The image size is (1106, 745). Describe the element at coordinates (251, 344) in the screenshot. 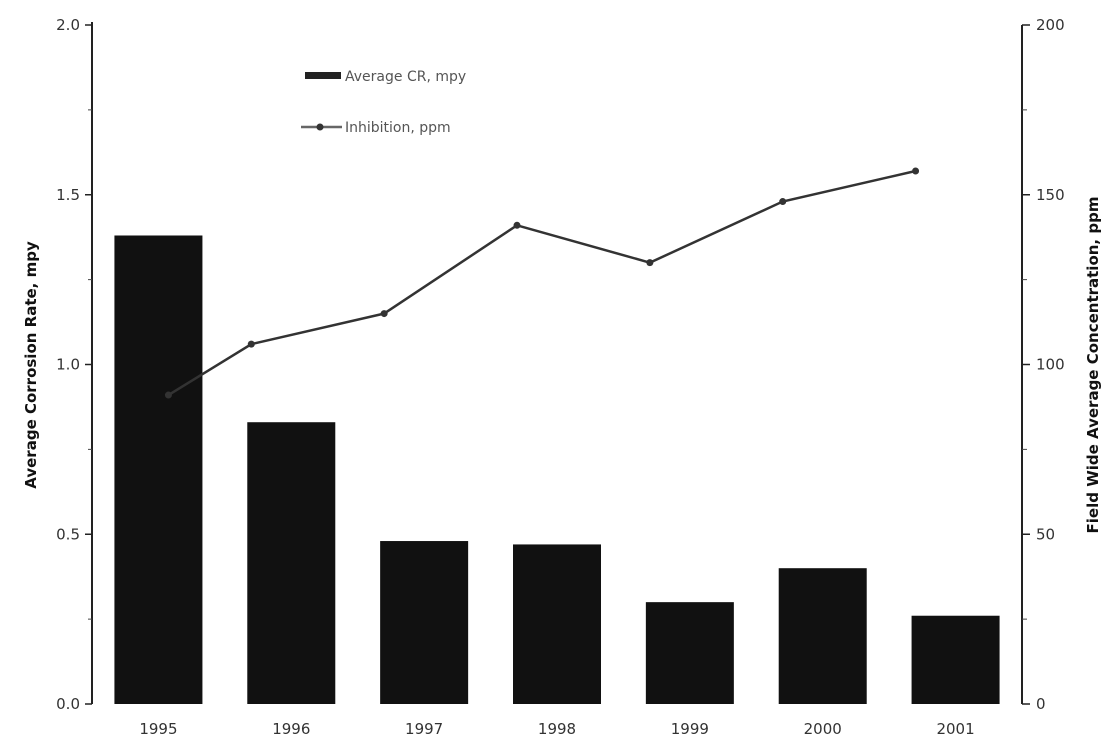

I see `line-point-1996` at that location.